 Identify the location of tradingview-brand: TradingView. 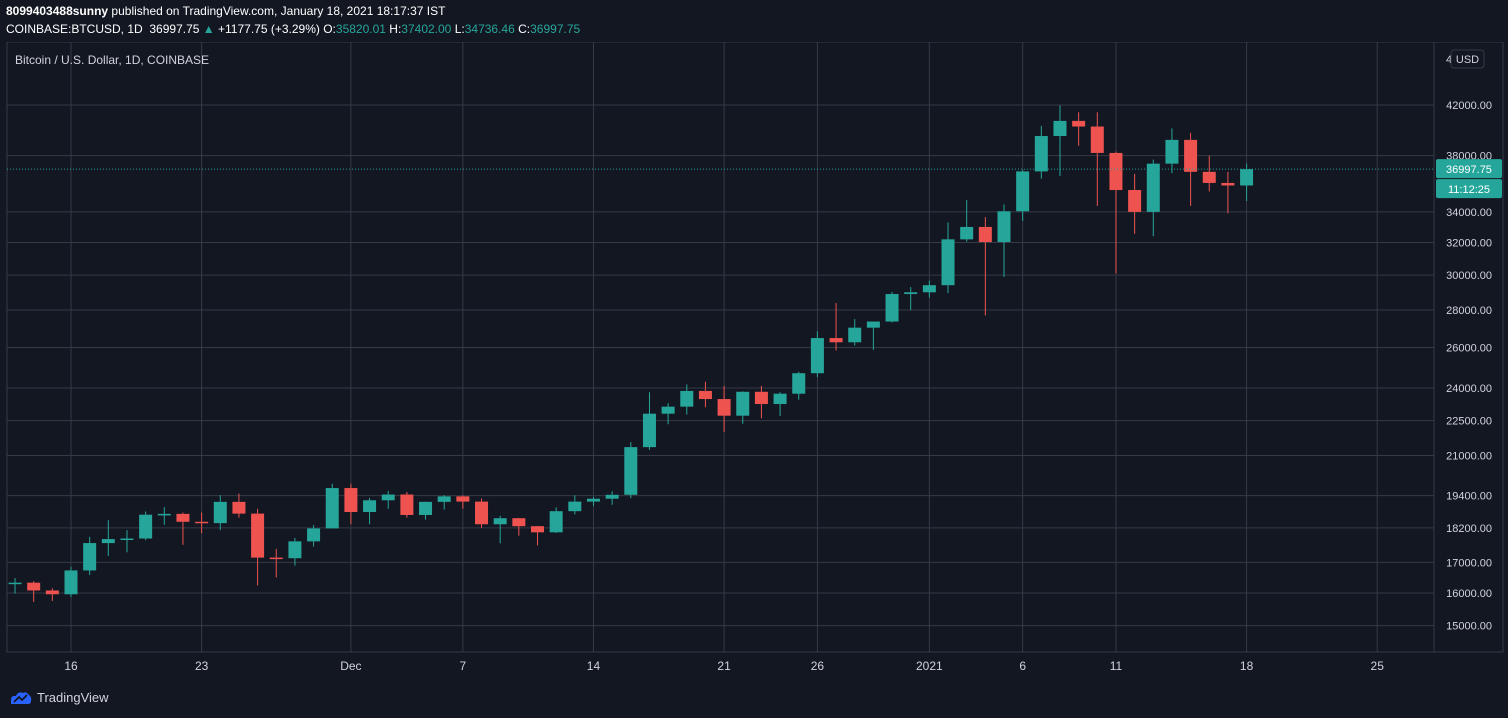
(73, 697).